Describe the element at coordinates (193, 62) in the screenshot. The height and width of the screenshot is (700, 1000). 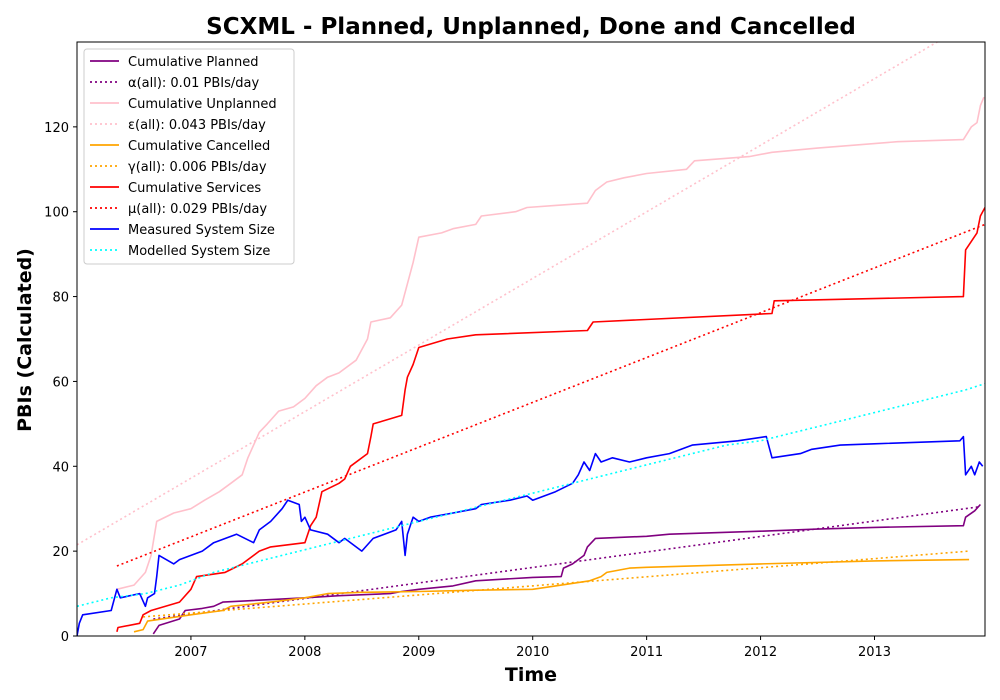
I see `legend-label-0: Cumulative Planned` at that location.